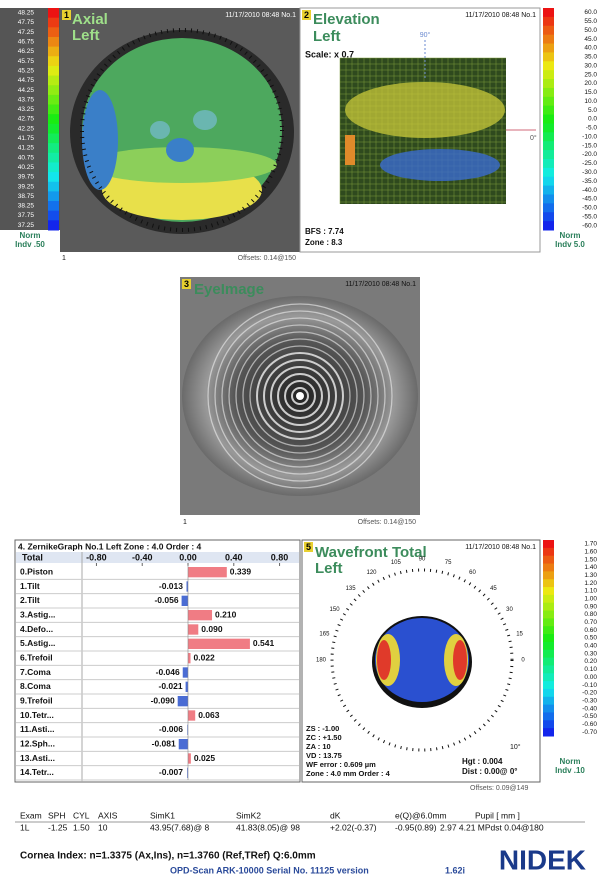 Image resolution: width=600 pixels, height=884 pixels. What do you see at coordinates (590, 661) in the screenshot?
I see `scale-label: 0.20` at bounding box center [590, 661].